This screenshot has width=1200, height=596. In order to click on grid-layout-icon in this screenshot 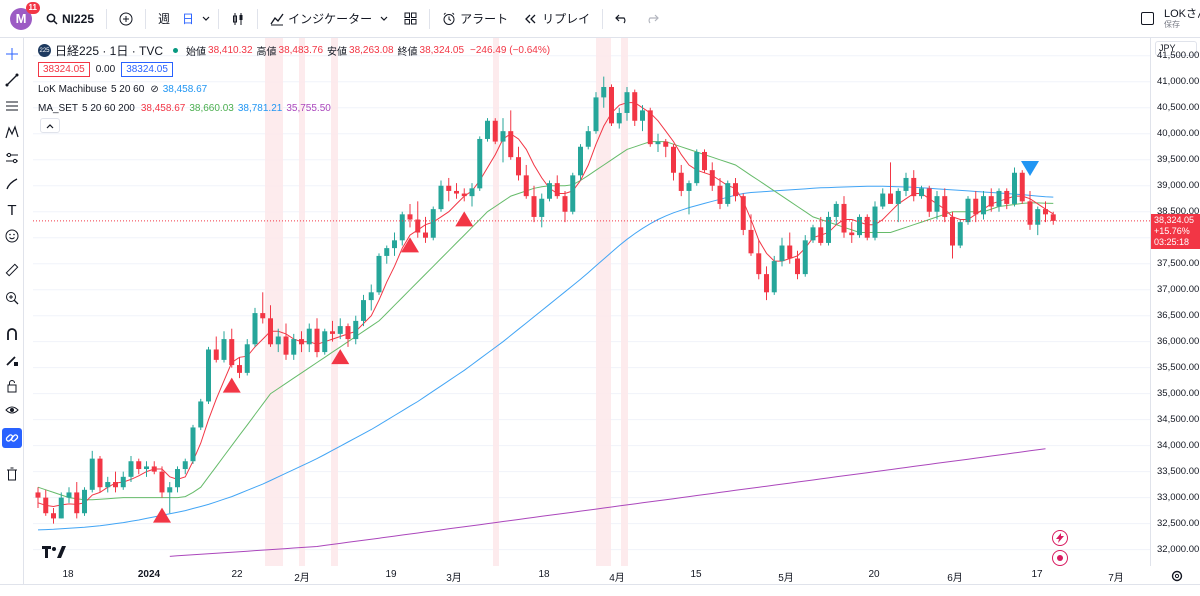, I will do `click(410, 18)`.